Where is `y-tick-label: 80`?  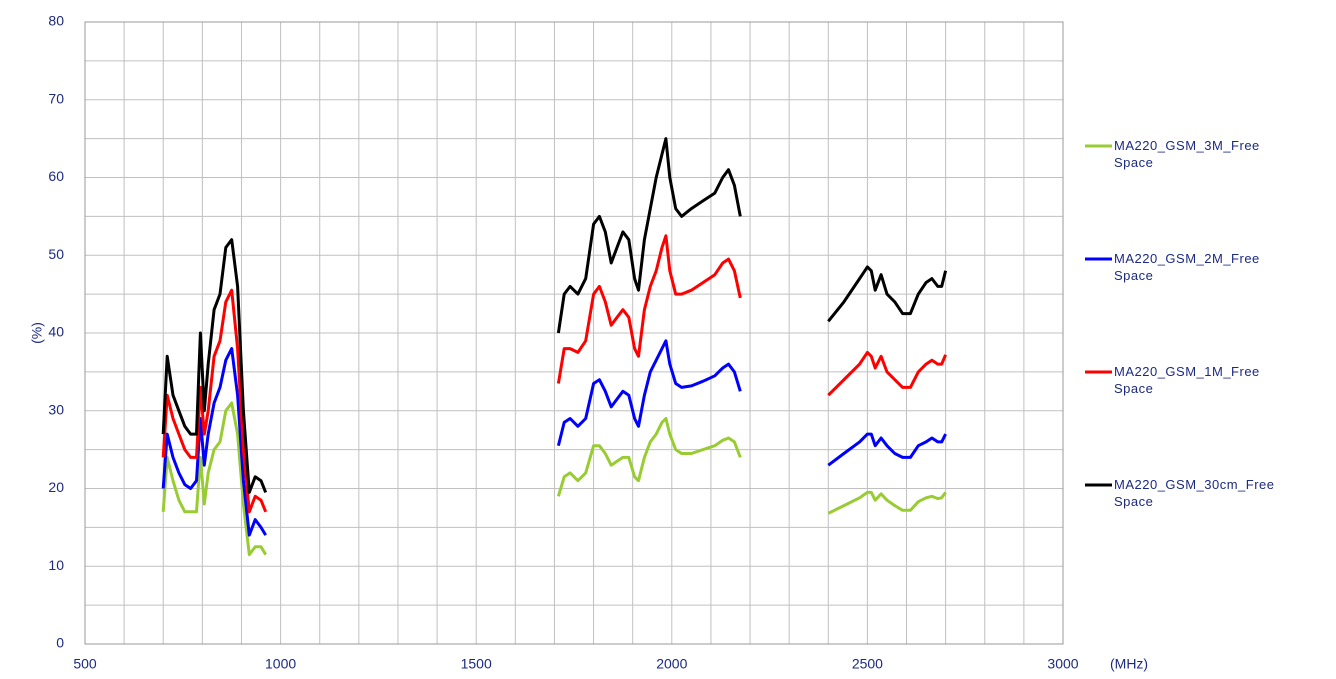
y-tick-label: 80 is located at coordinates (56, 21).